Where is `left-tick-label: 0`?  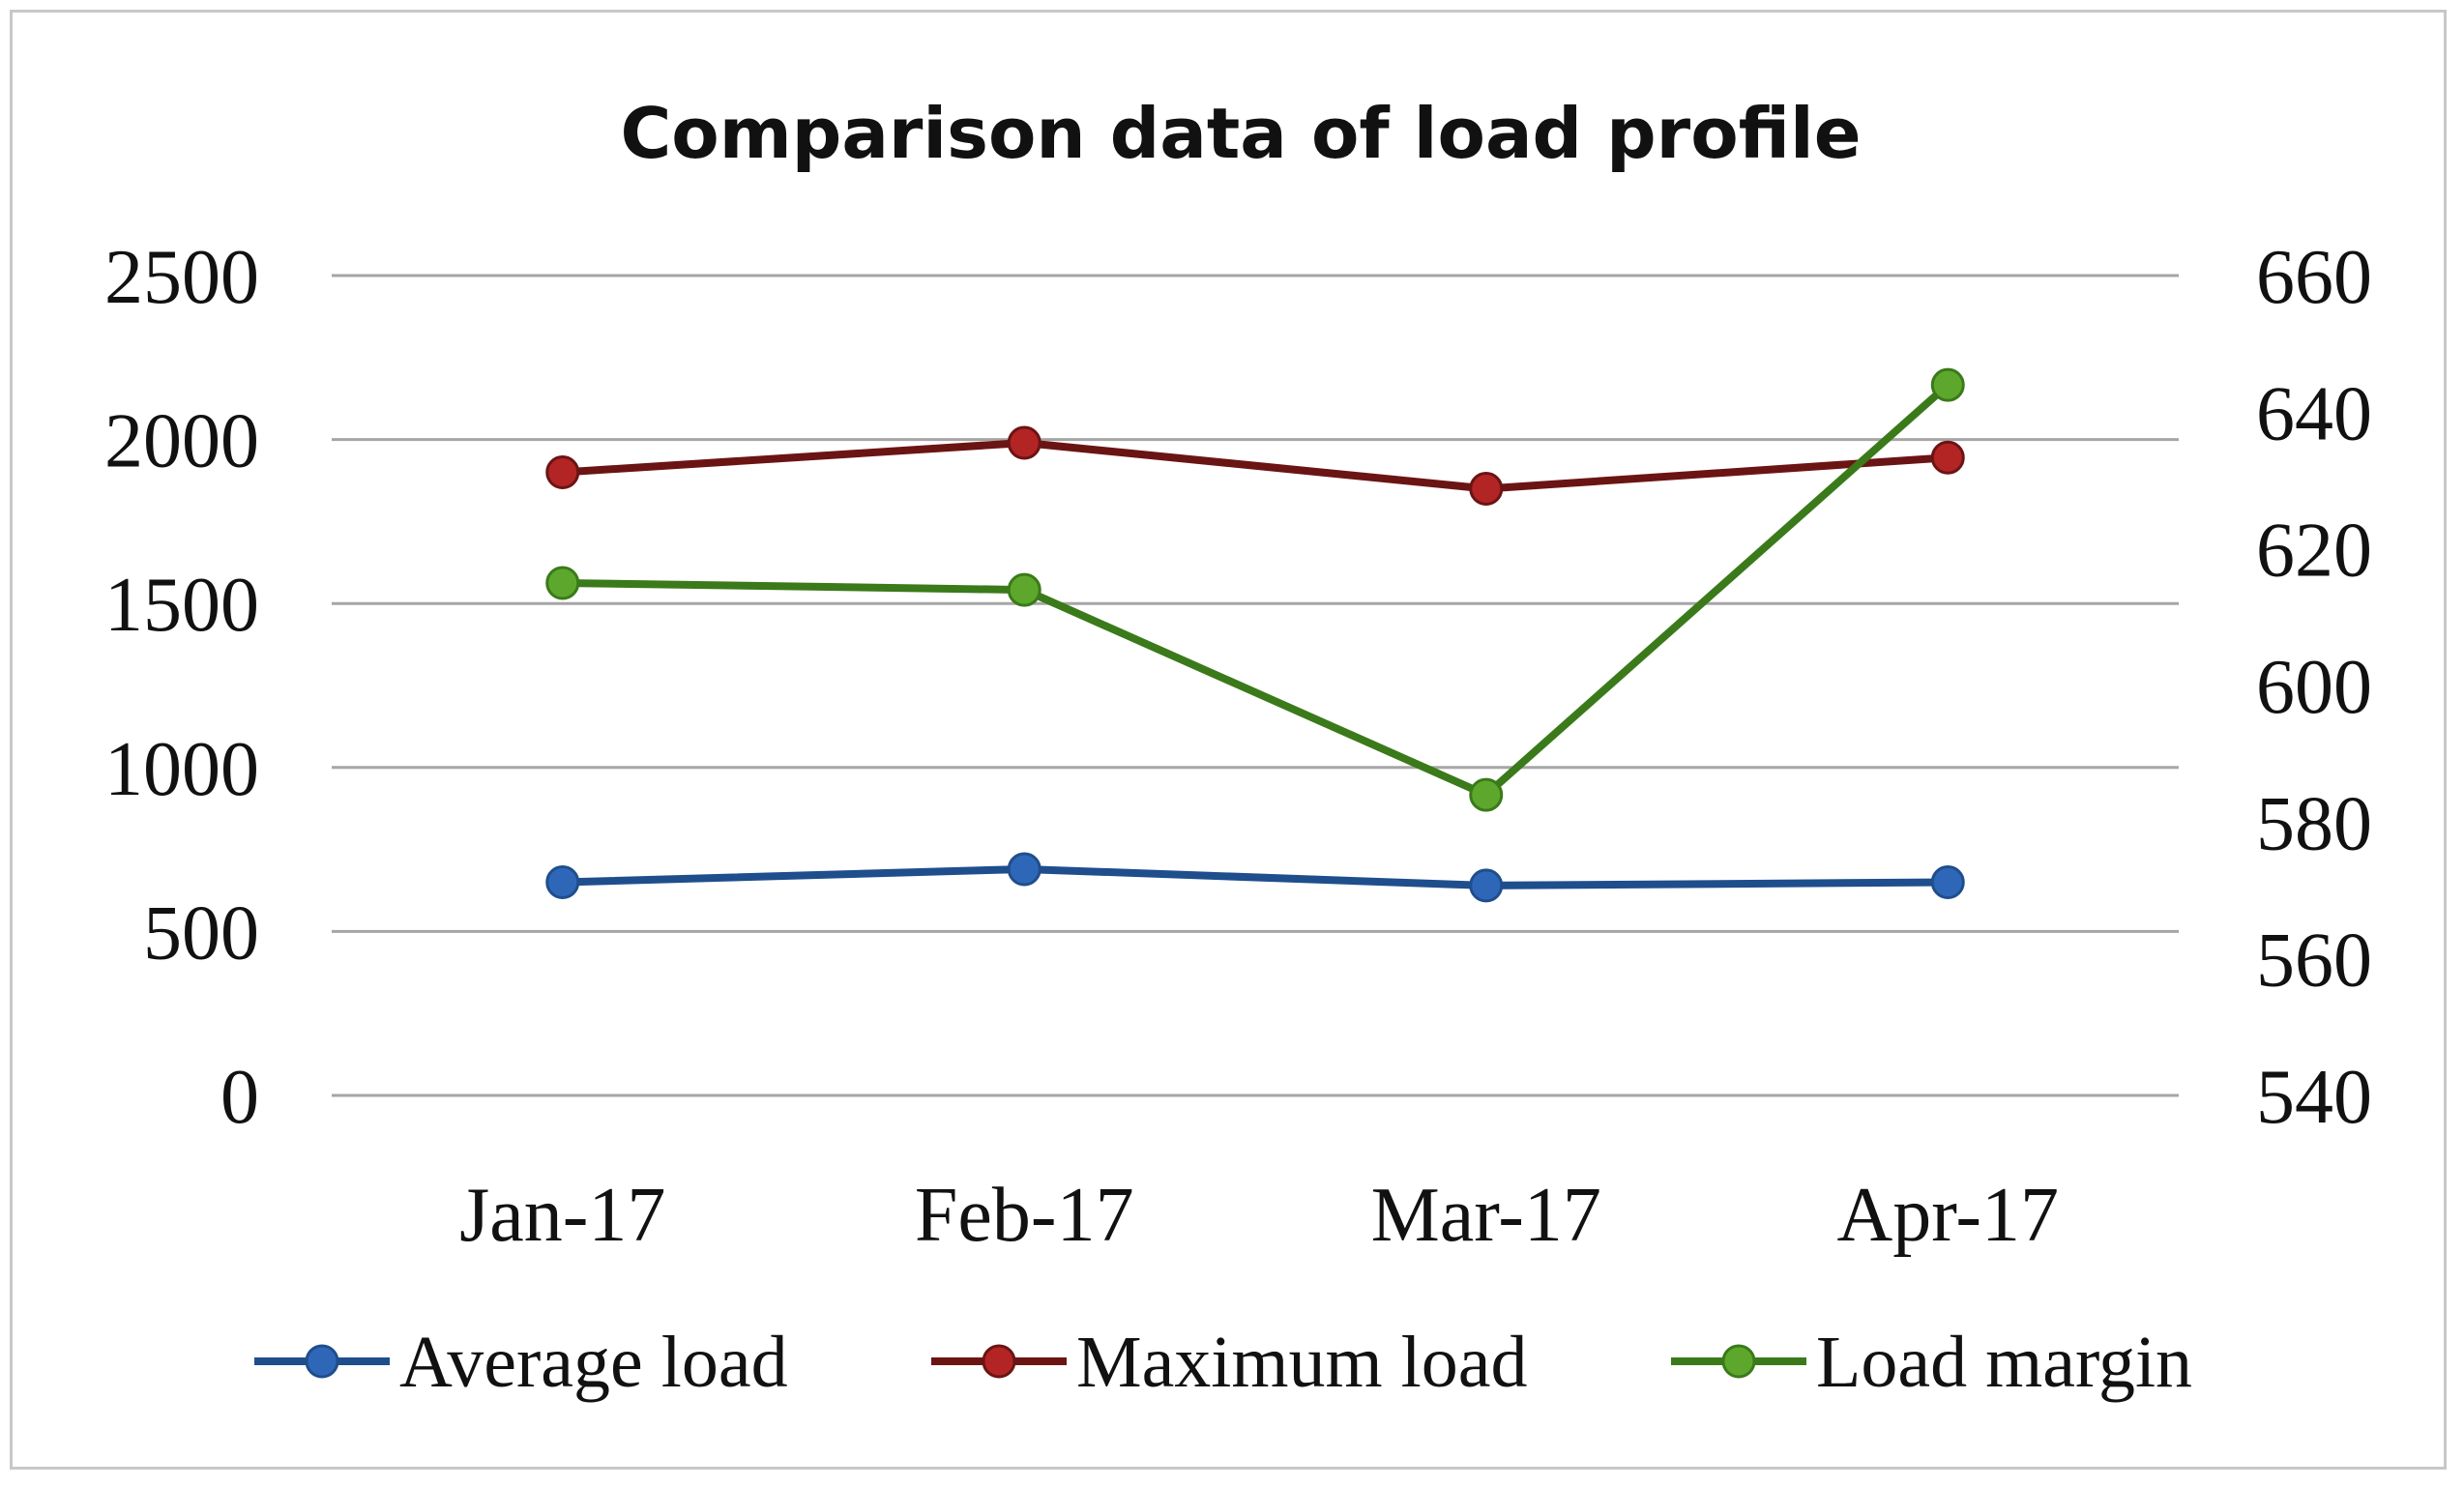
left-tick-label: 0 is located at coordinates (240, 1097).